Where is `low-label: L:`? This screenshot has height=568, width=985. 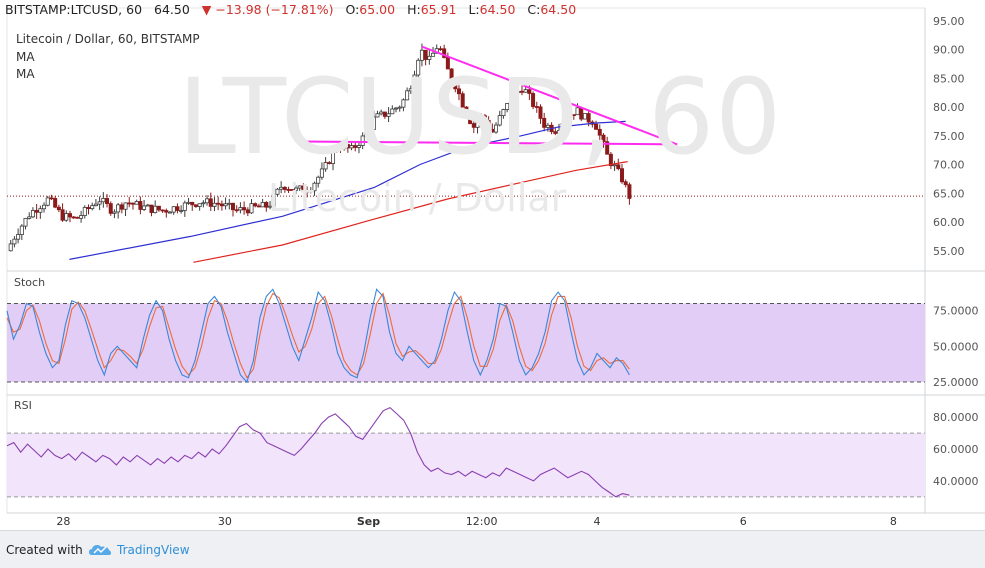
low-label: L: is located at coordinates (474, 9).